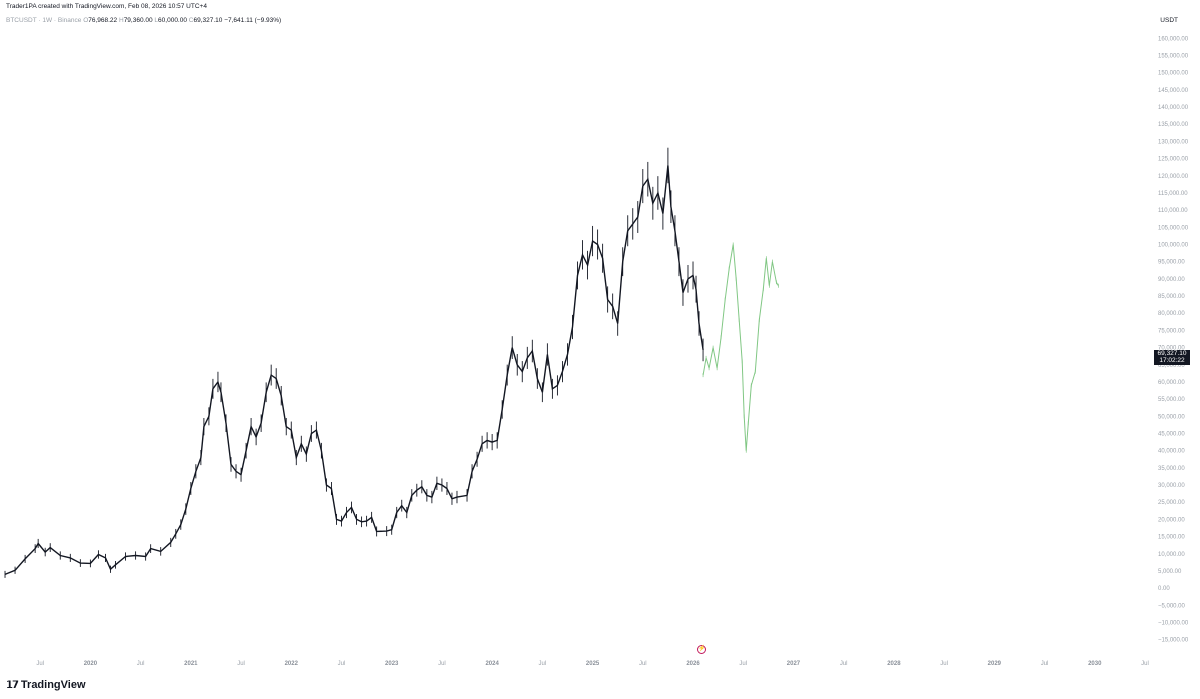  Describe the element at coordinates (1171, 349) in the screenshot. I see `y-tick-label: 70,000.00` at that location.